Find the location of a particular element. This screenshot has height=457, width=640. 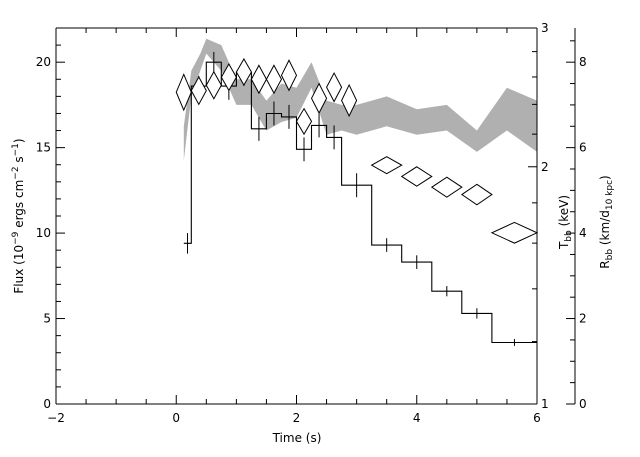

x-tick-label: 2 is located at coordinates (297, 418).